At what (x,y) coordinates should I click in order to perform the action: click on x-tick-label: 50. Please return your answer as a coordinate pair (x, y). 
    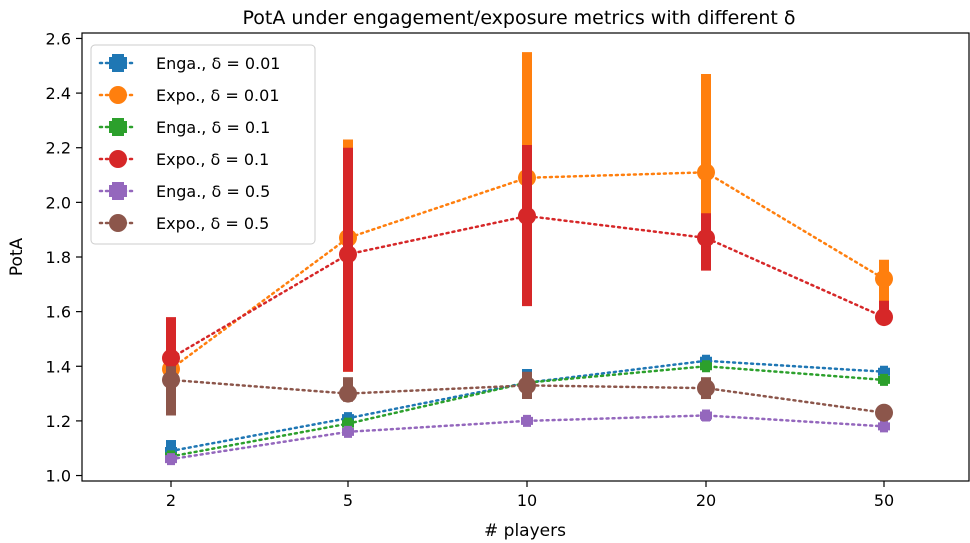
    Looking at the image, I should click on (884, 500).